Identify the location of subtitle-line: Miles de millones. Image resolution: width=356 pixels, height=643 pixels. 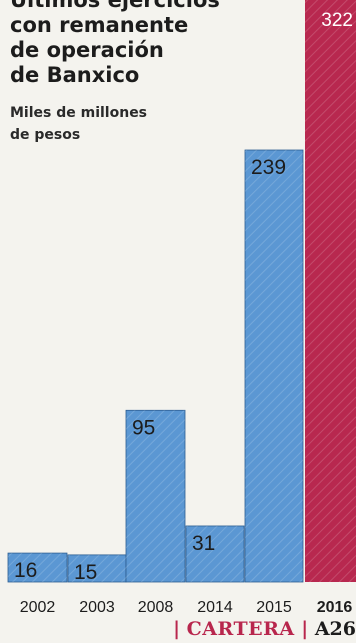
(79, 113).